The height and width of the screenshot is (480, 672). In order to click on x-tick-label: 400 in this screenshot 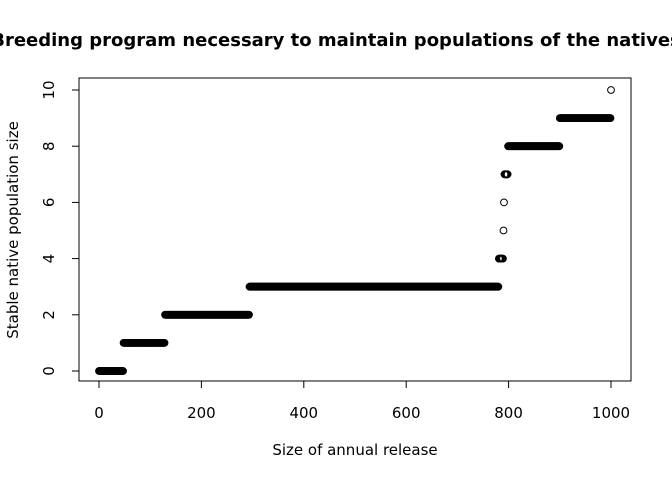, I will do `click(303, 413)`.